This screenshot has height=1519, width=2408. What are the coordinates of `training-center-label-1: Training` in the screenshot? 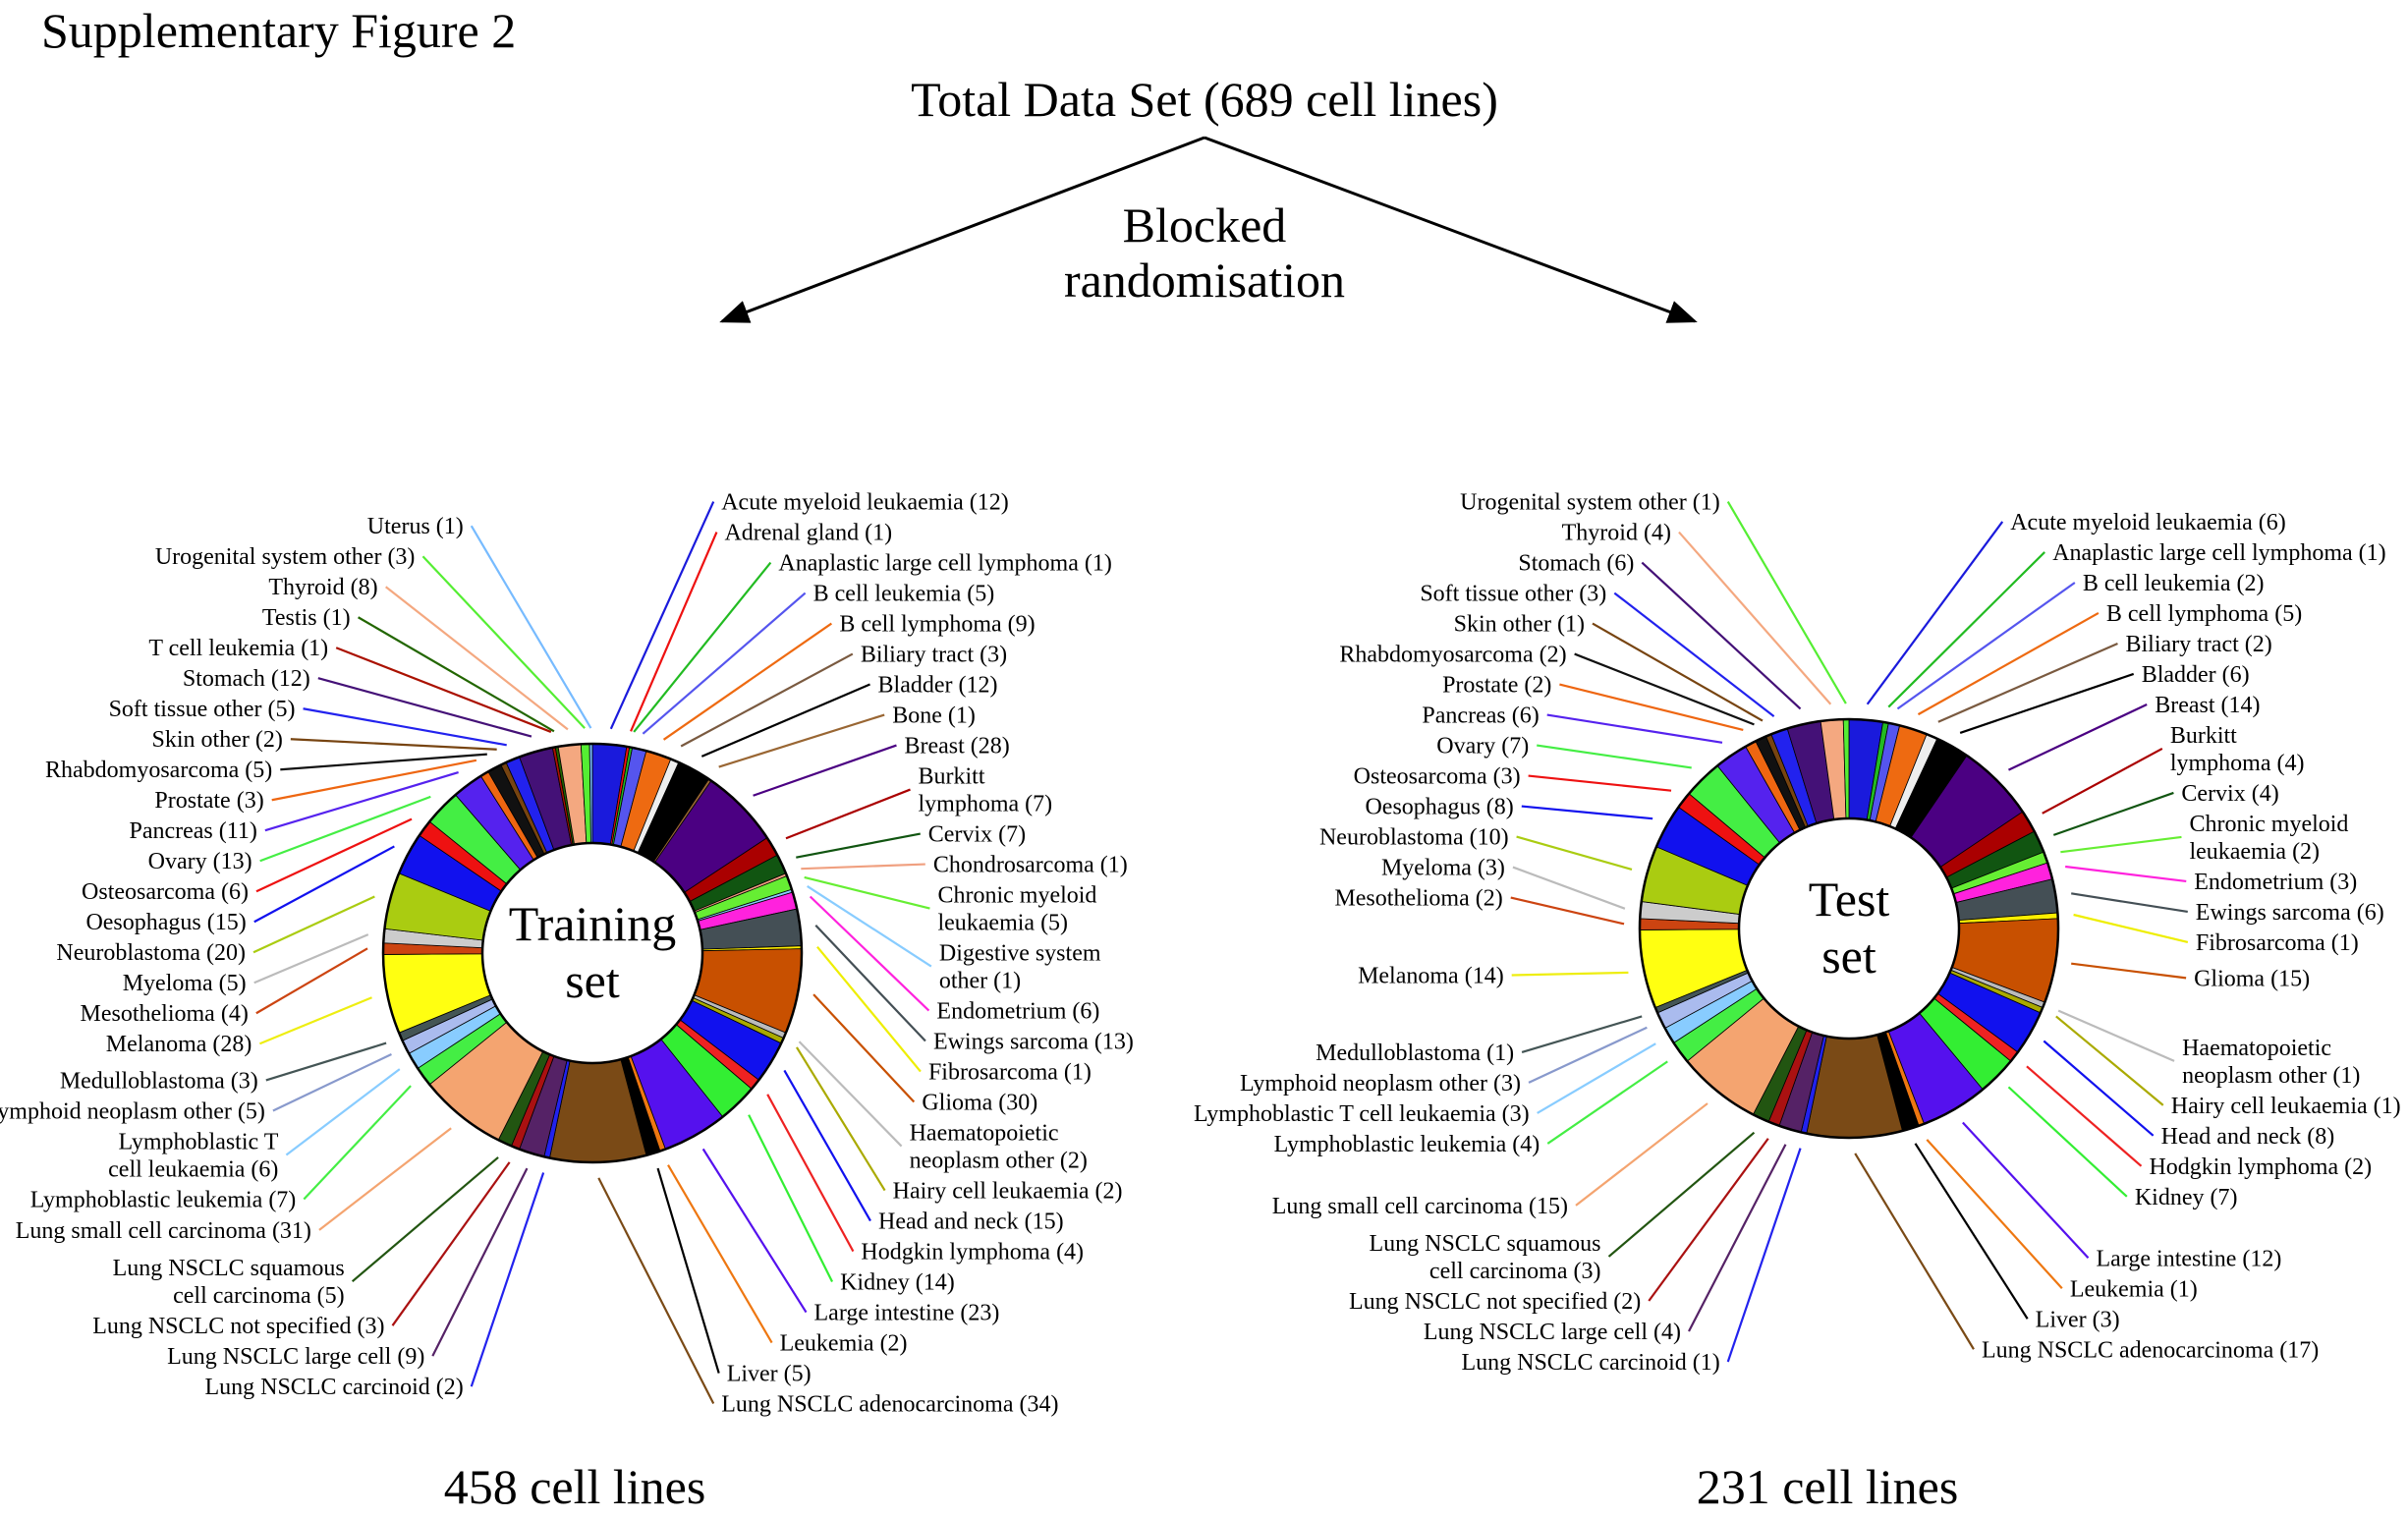 It's located at (592, 923).